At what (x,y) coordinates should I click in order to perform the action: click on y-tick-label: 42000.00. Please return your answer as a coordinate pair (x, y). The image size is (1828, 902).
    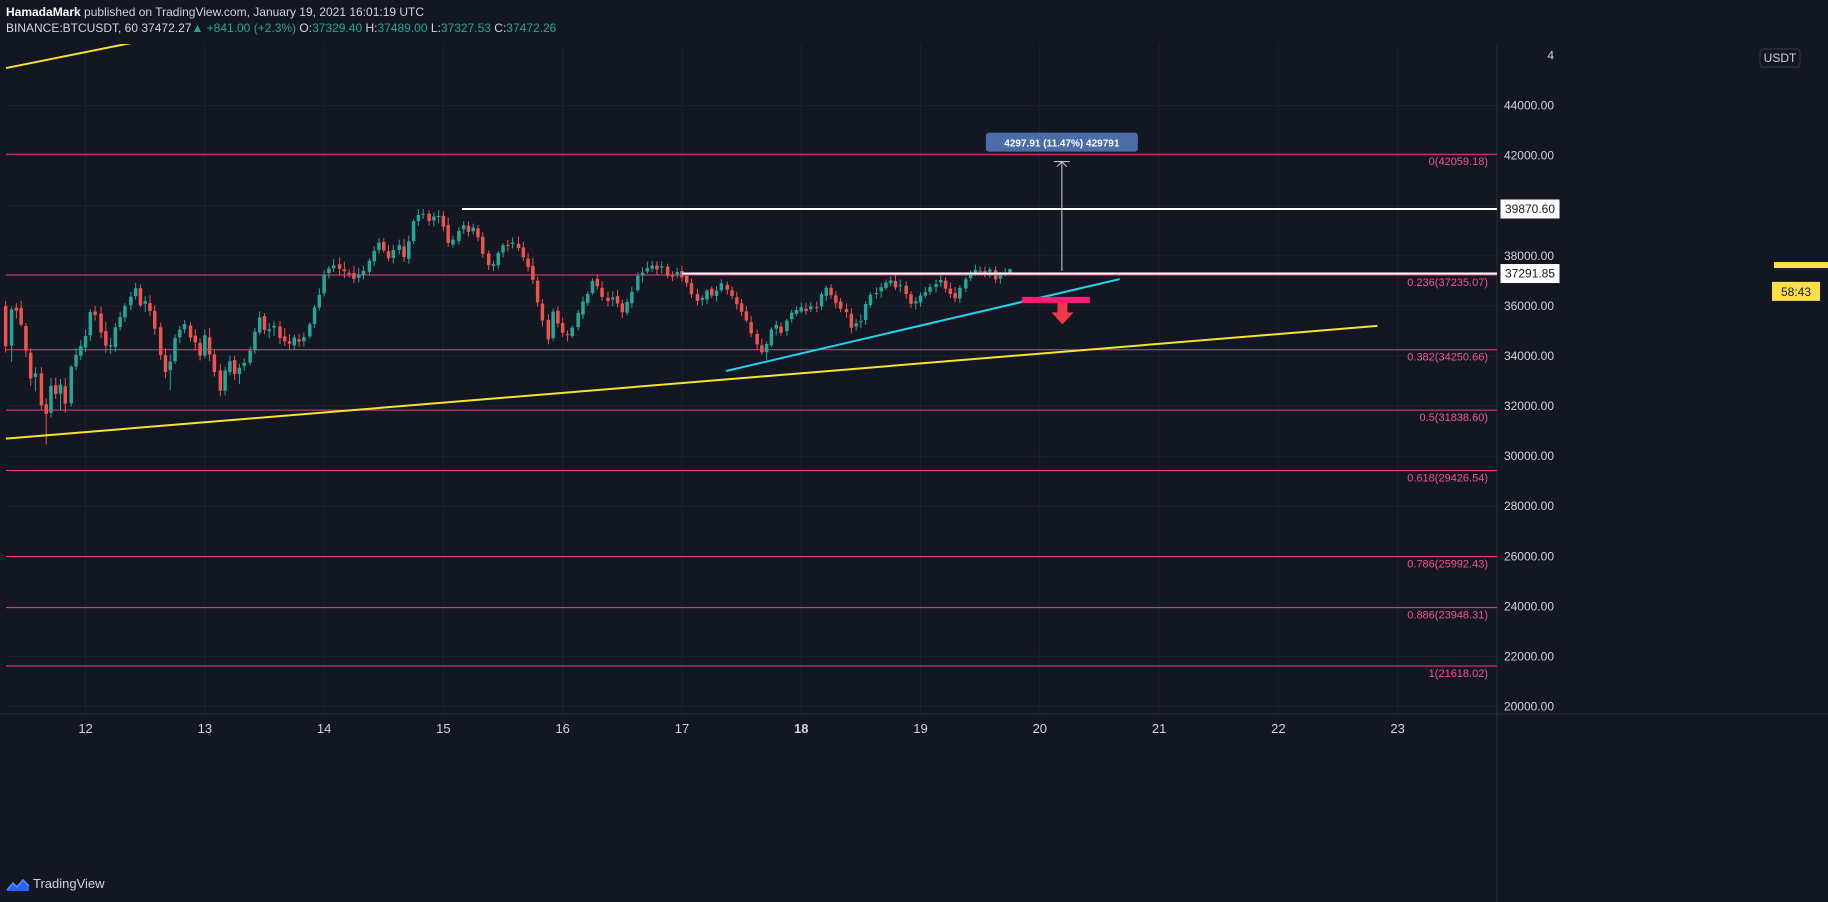
    Looking at the image, I should click on (1529, 156).